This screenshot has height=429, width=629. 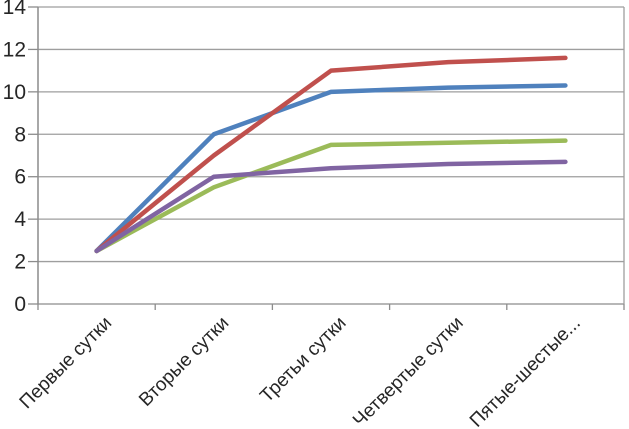 What do you see at coordinates (15, 9) in the screenshot?
I see `y-axis-tick-label: 14` at bounding box center [15, 9].